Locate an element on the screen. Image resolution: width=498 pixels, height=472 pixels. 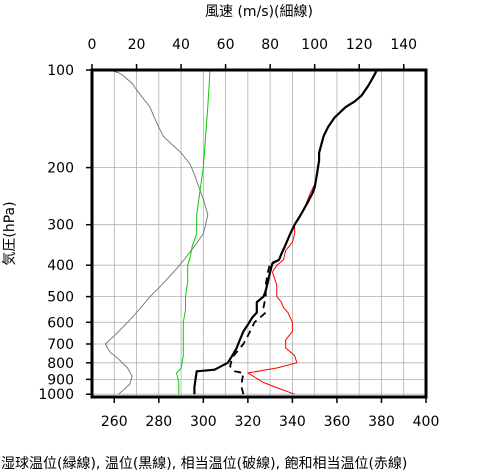
bottom-tick-label: 280 is located at coordinates (158, 422).